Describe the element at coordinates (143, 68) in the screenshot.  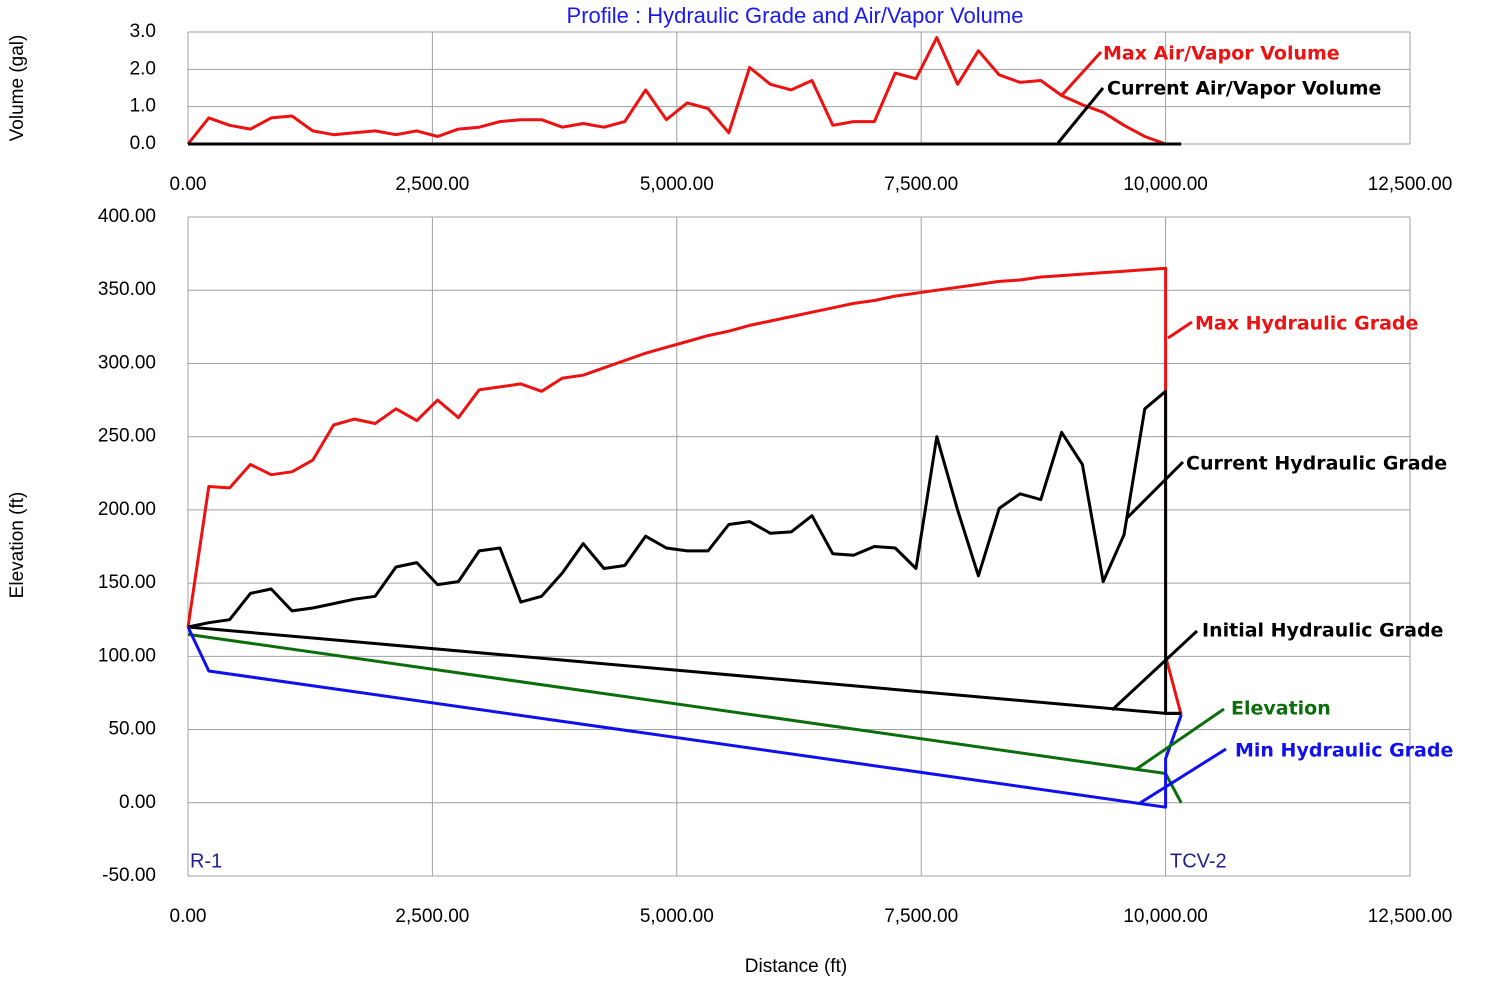
I see `y-tick-label: 2.0` at that location.